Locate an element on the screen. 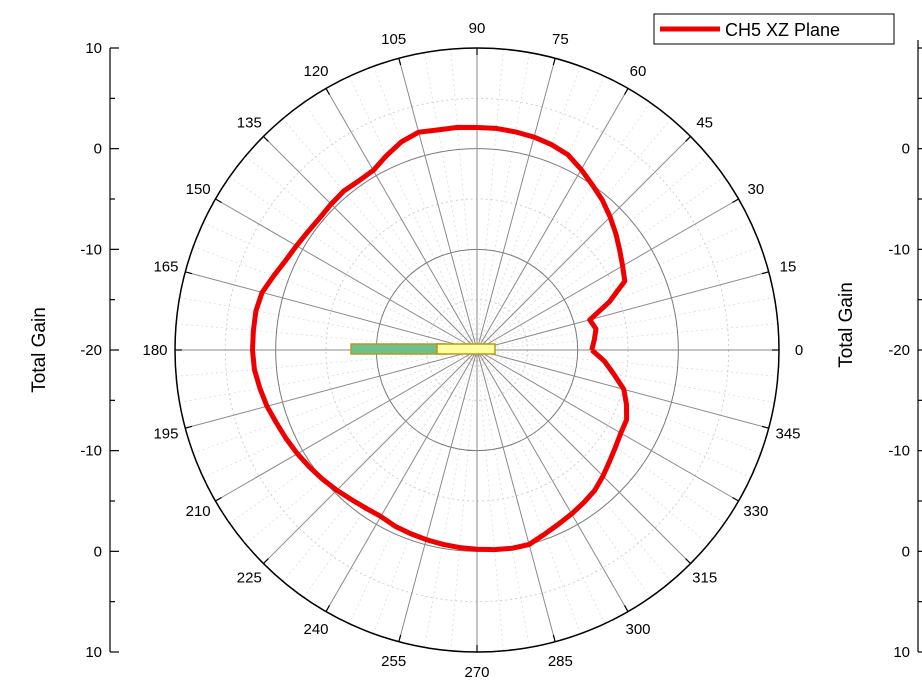  angle-tick-label: 330 is located at coordinates (755, 511).